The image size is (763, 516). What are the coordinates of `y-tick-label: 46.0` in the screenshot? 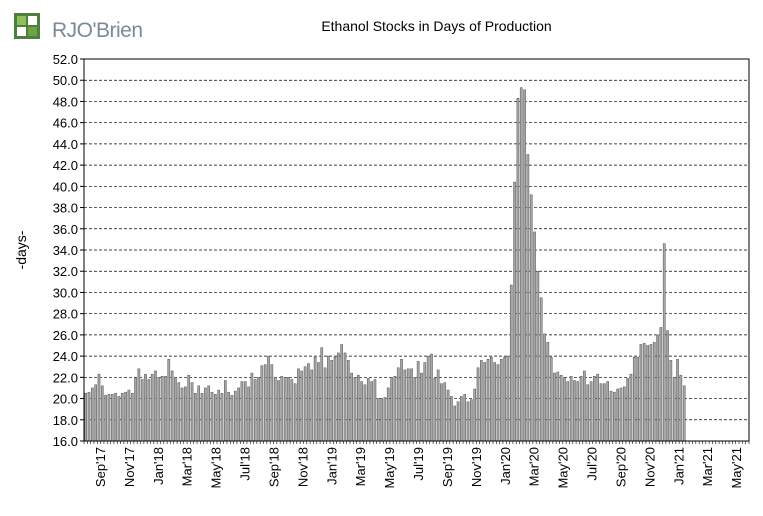 It's located at (65, 123).